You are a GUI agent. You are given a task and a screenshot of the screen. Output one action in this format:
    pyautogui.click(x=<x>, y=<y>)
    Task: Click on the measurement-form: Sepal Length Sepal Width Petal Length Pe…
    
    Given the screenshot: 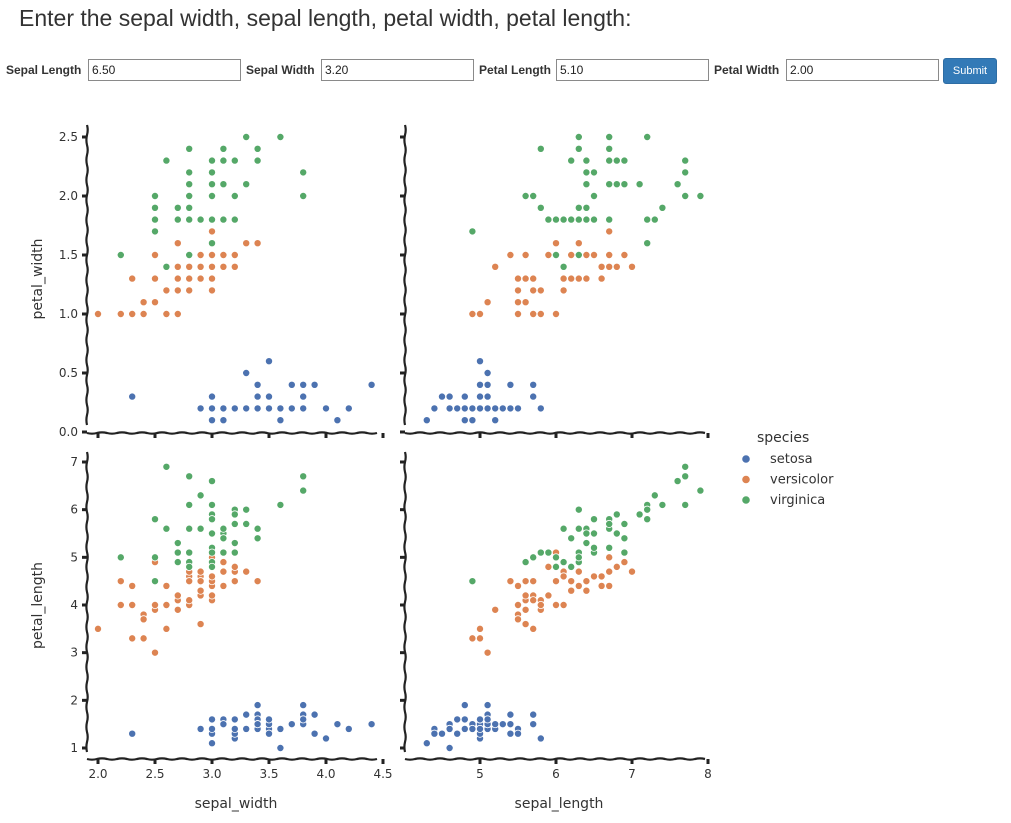 What is the action you would take?
    pyautogui.click(x=505, y=71)
    